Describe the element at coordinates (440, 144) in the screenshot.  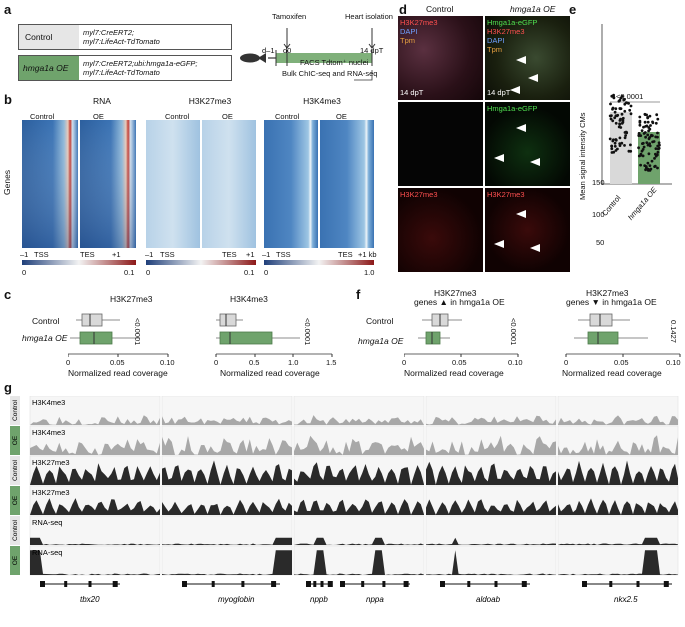
I see `micro-ctrl-gfp` at that location.